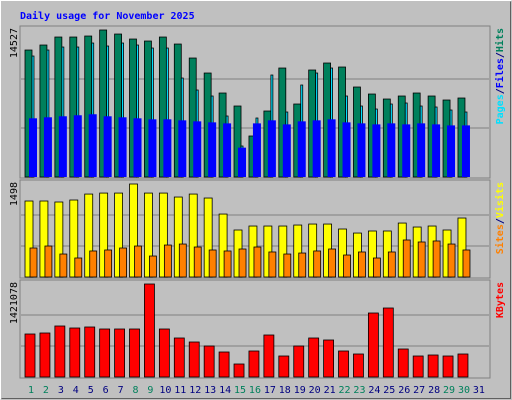 The width and height of the screenshot is (512, 400). I want to click on legend: Sites/Visits, so click(500, 218).